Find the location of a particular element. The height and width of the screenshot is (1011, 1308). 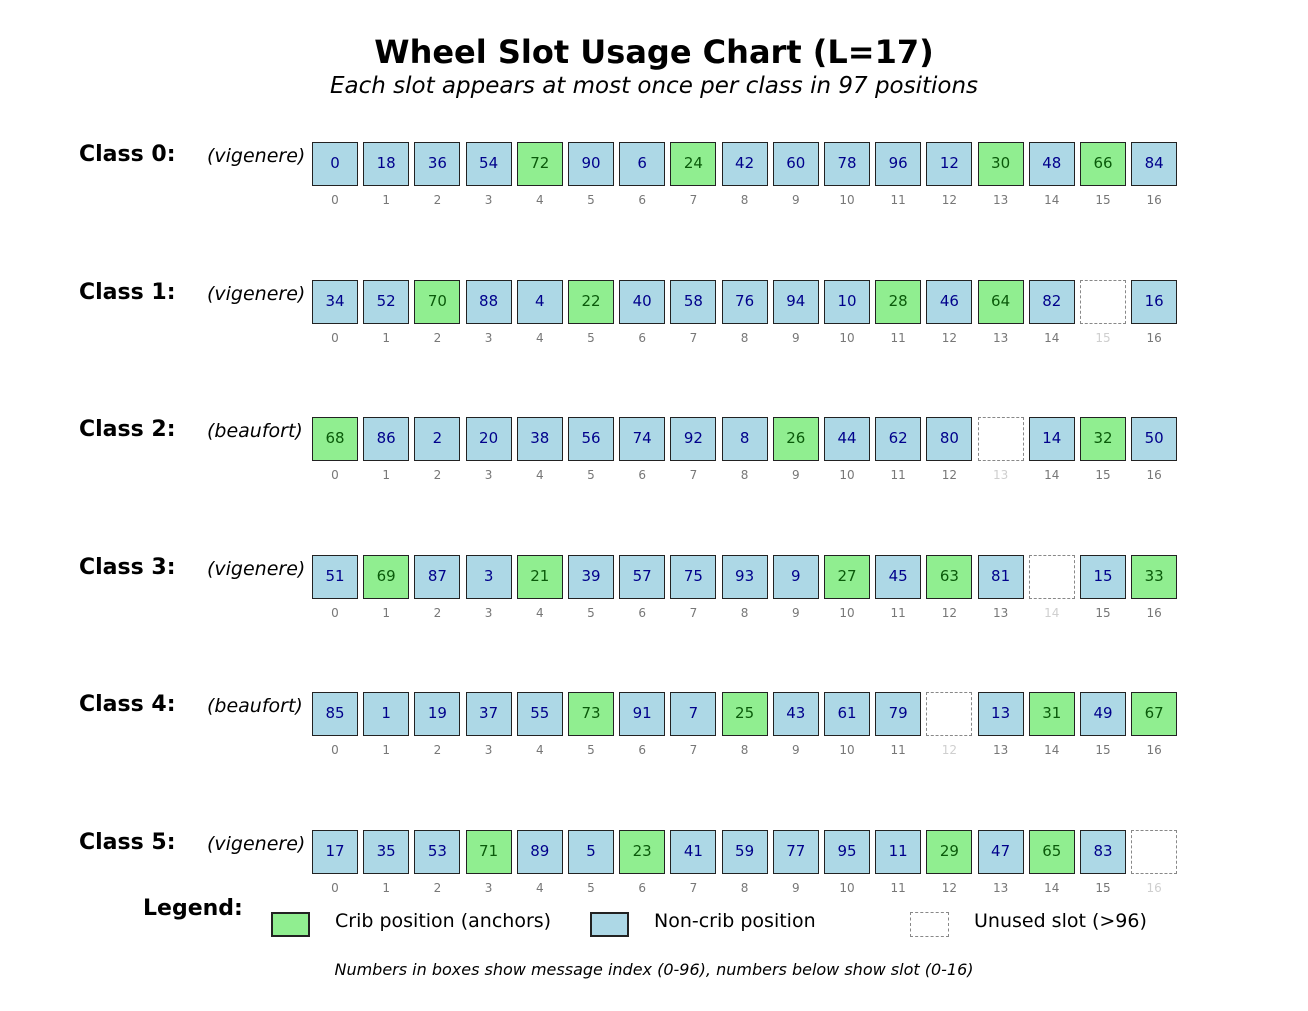

crib-slot-box: 66 is located at coordinates (1103, 164).